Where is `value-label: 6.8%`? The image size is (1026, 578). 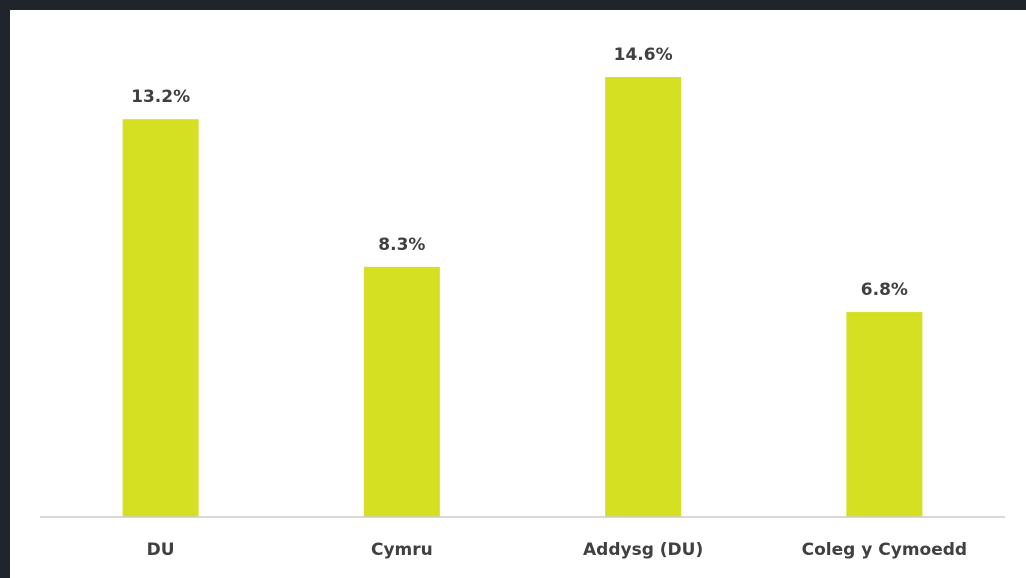
value-label: 6.8% is located at coordinates (884, 290).